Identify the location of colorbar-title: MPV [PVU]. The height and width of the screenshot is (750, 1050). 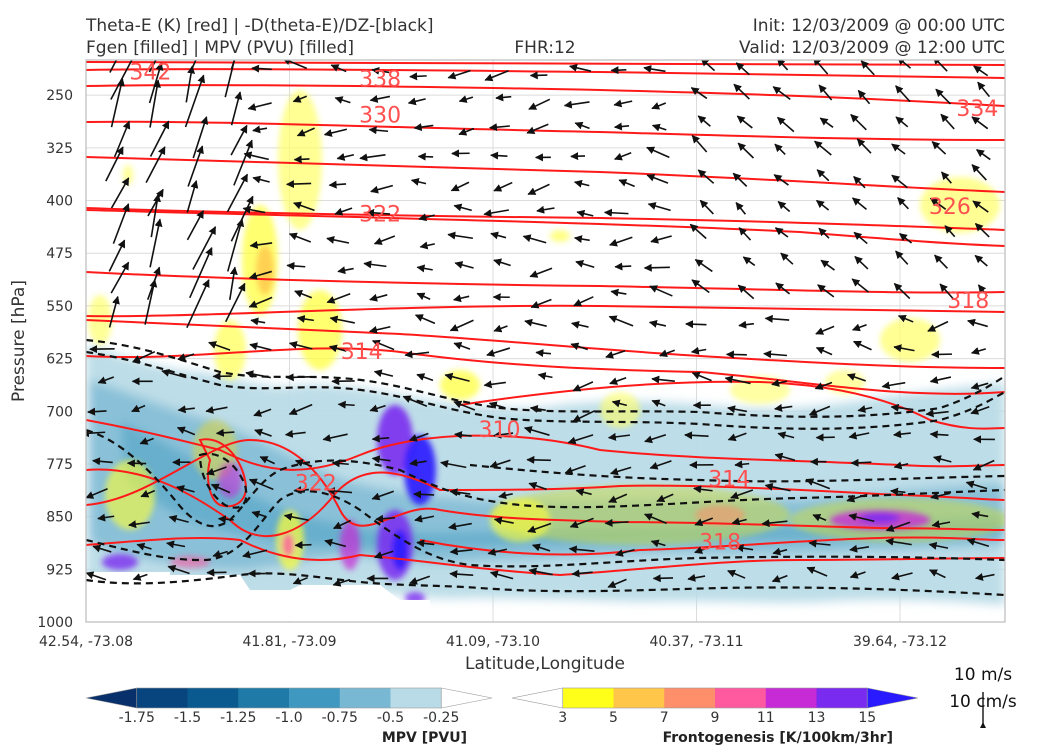
(424, 738).